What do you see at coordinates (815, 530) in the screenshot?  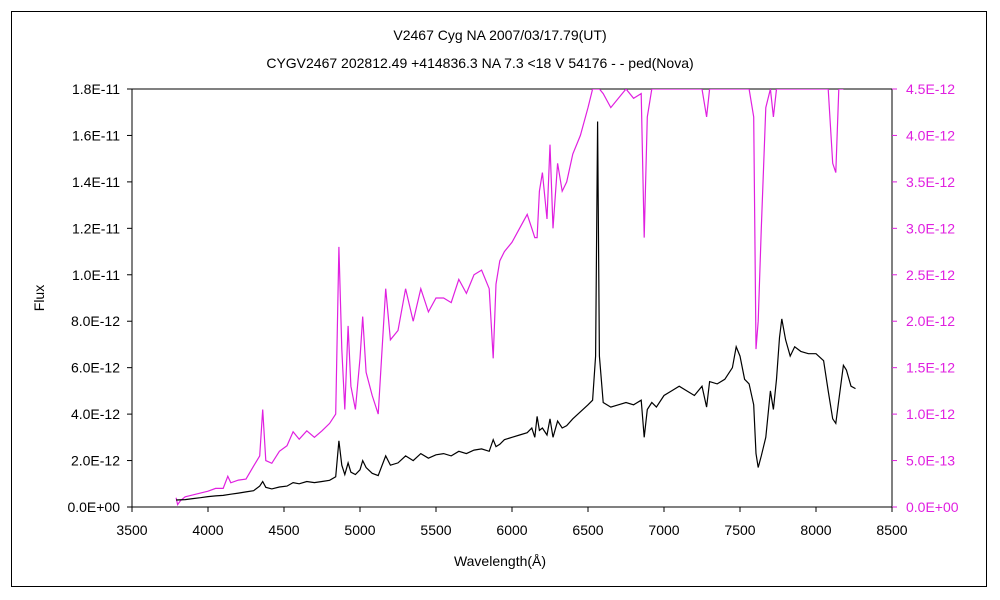 I see `x-tick-label: 8000` at bounding box center [815, 530].